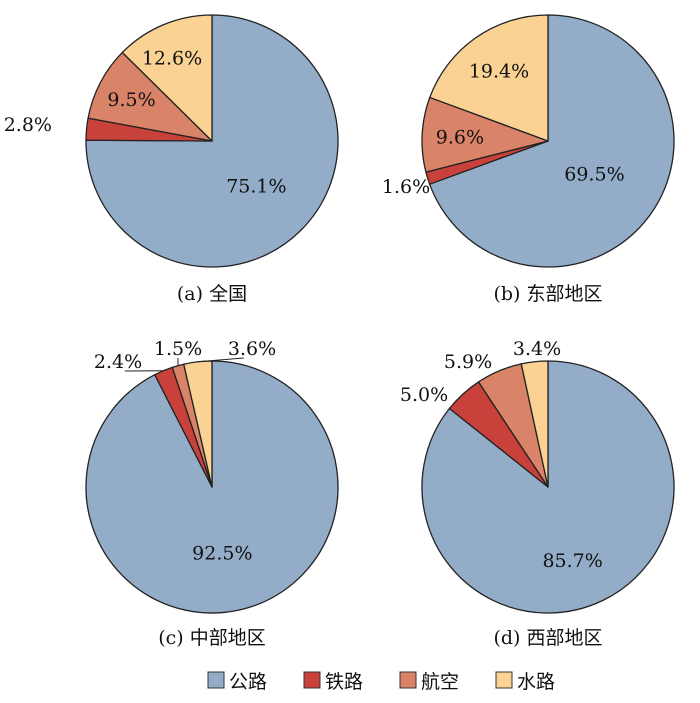  What do you see at coordinates (216, 680) in the screenshot?
I see `legend-swatch-road` at bounding box center [216, 680].